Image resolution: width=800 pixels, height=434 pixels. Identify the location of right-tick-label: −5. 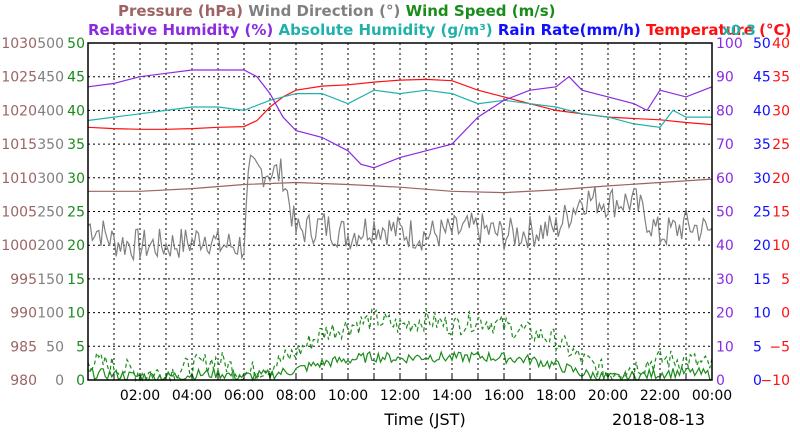
(779, 347).